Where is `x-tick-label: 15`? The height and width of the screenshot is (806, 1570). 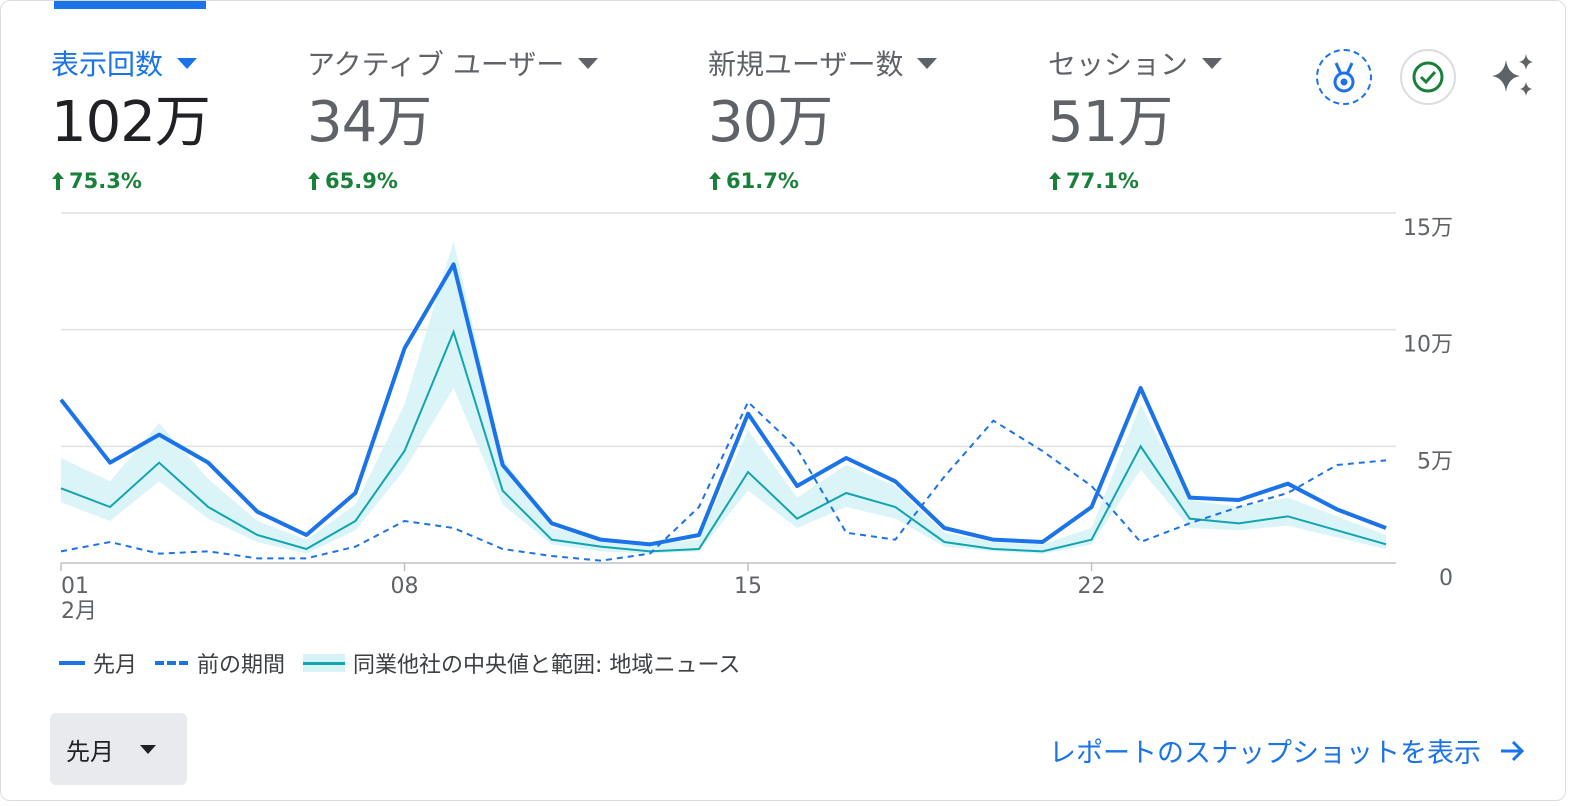
x-tick-label: 15 is located at coordinates (748, 586).